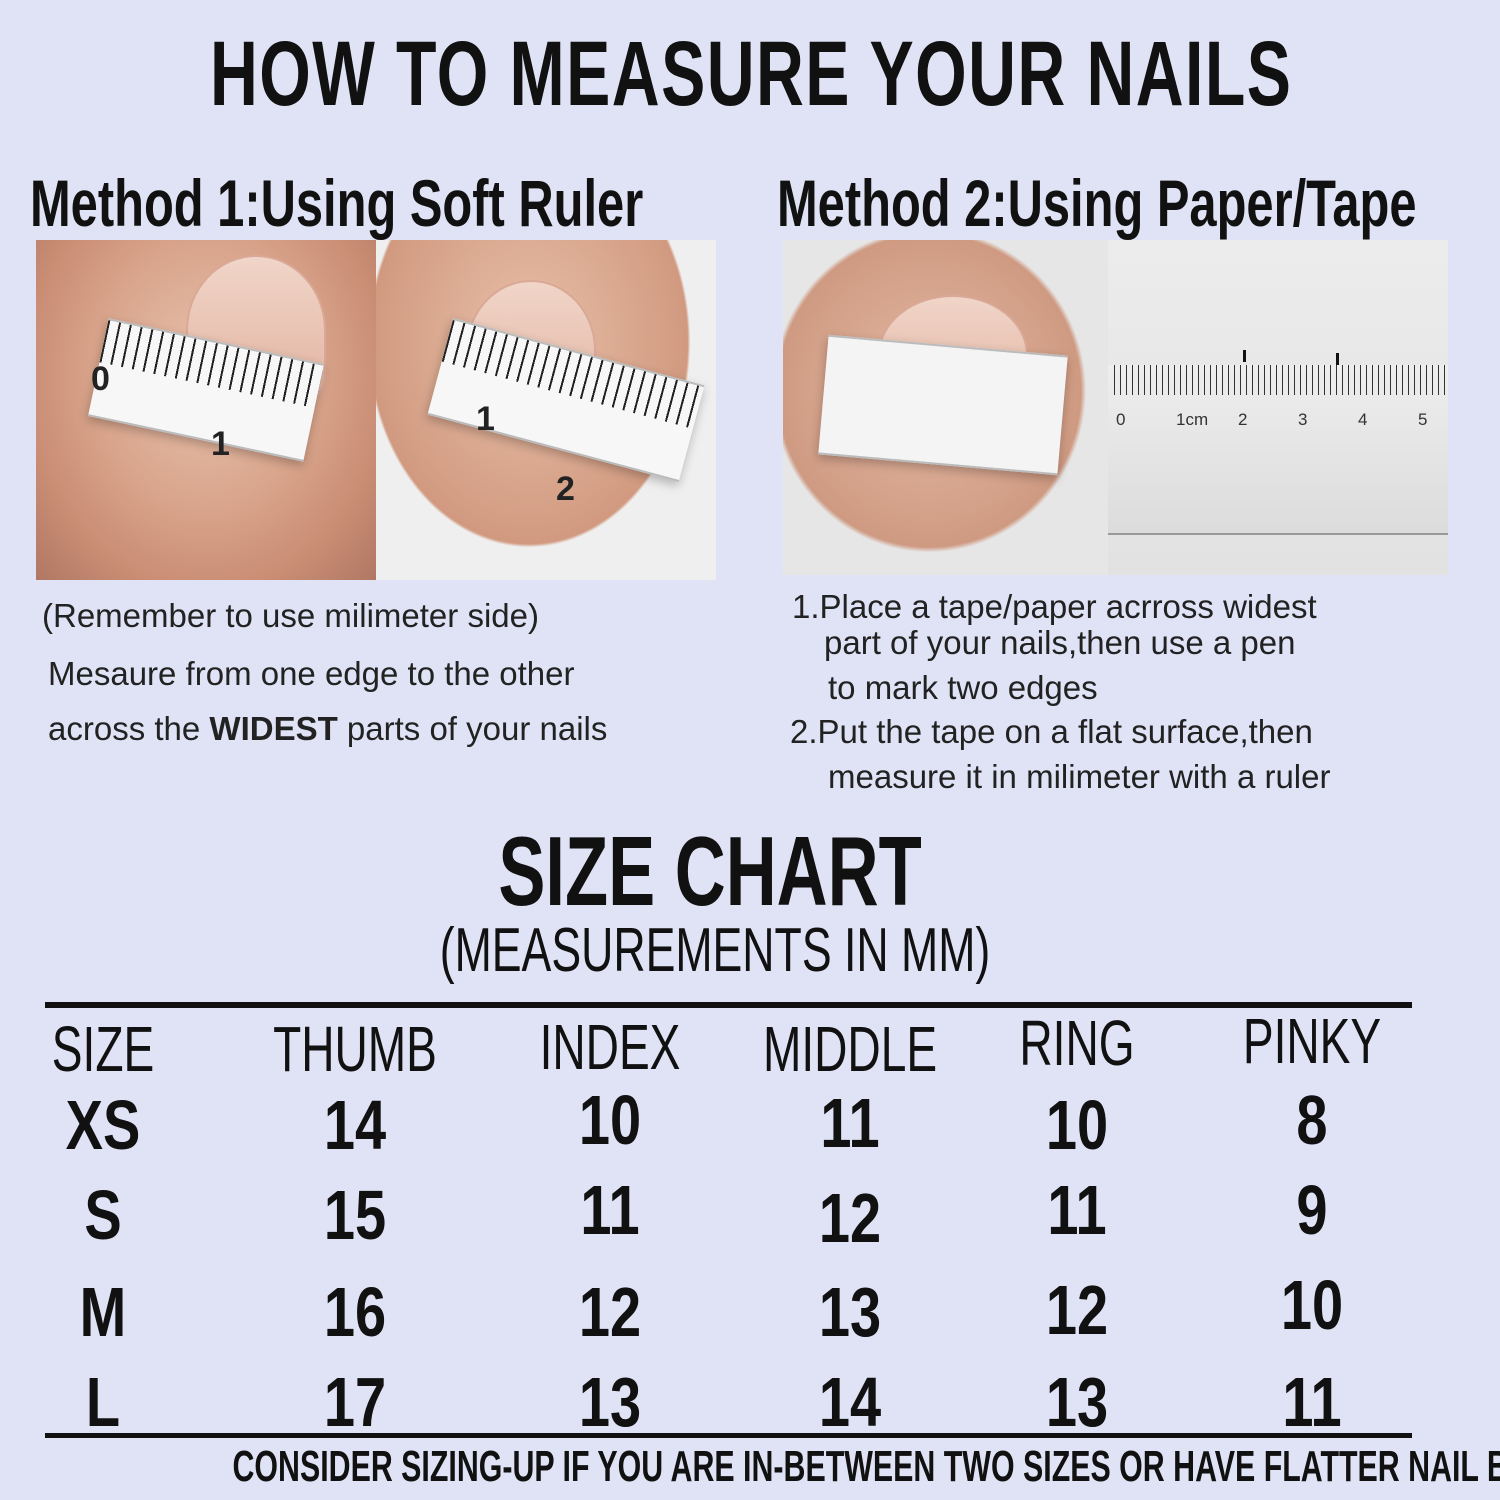  I want to click on method1-line1: Mesaure from one edge to the other, so click(311, 673).